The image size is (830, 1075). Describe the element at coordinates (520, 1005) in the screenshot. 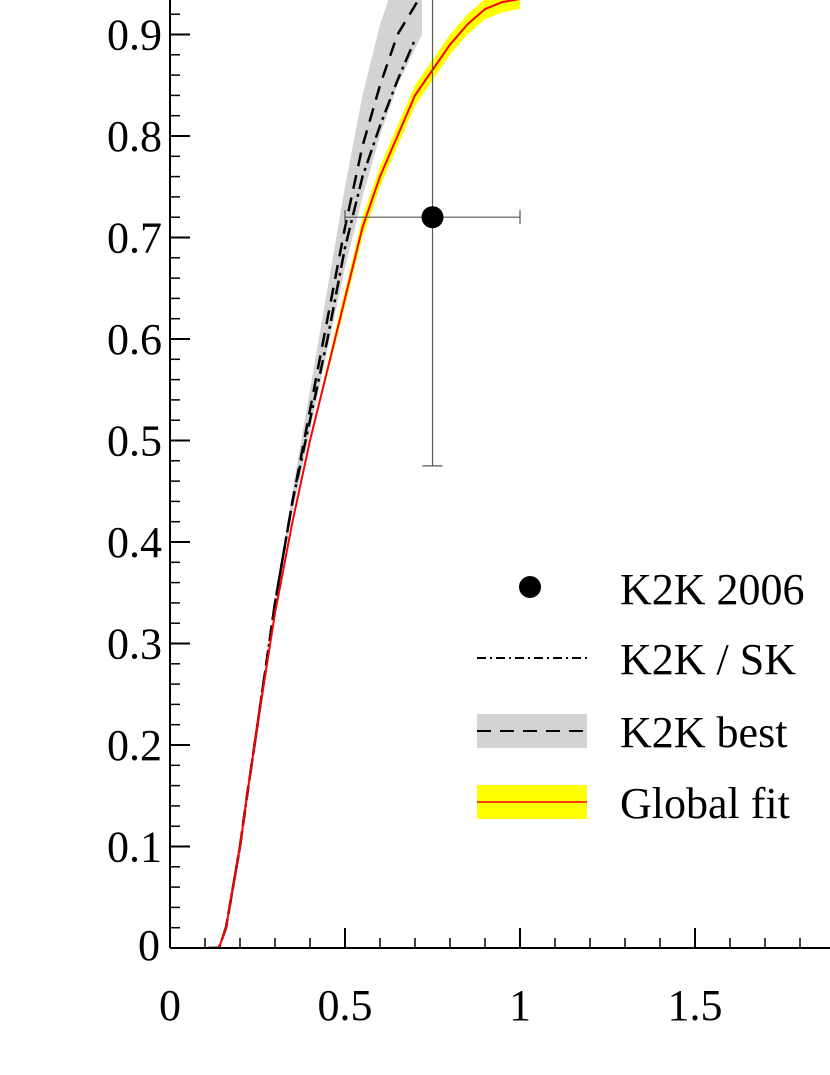

I see `x-tick-label: 1` at that location.